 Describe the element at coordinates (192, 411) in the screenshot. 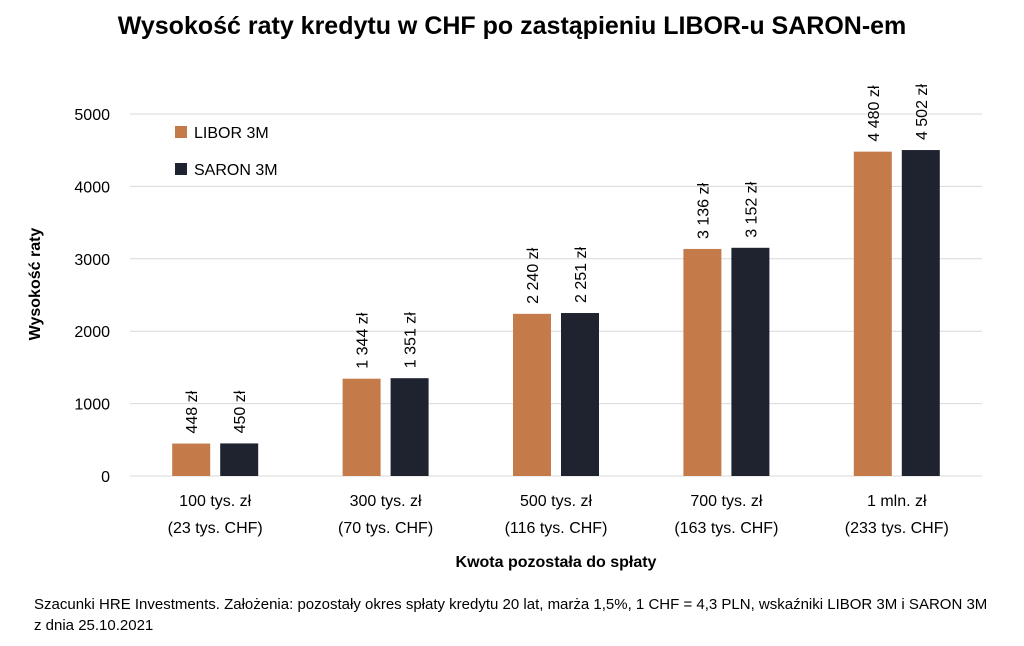

I see `data-label: 448 zł` at that location.